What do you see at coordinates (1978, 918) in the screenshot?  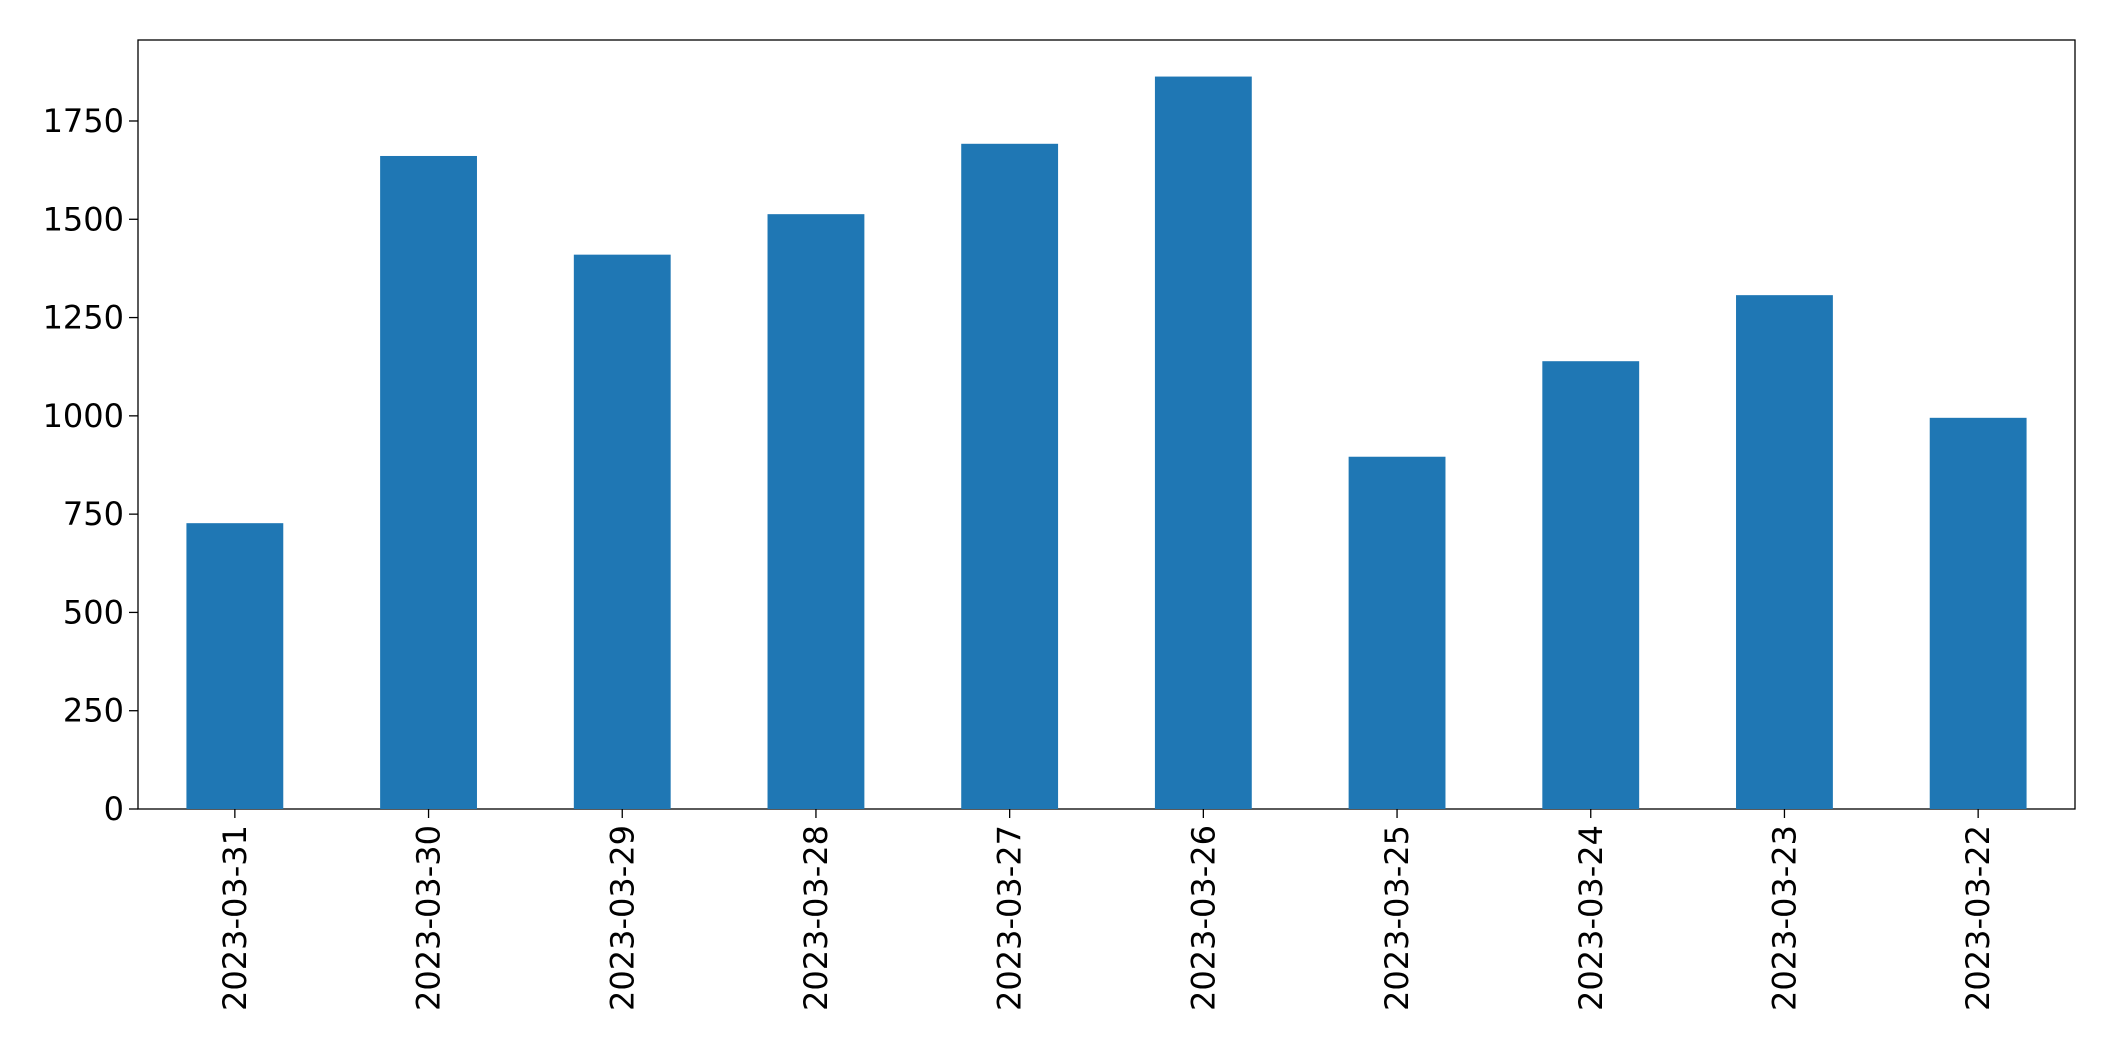 I see `x-tick-label: 2023-03-22` at bounding box center [1978, 918].